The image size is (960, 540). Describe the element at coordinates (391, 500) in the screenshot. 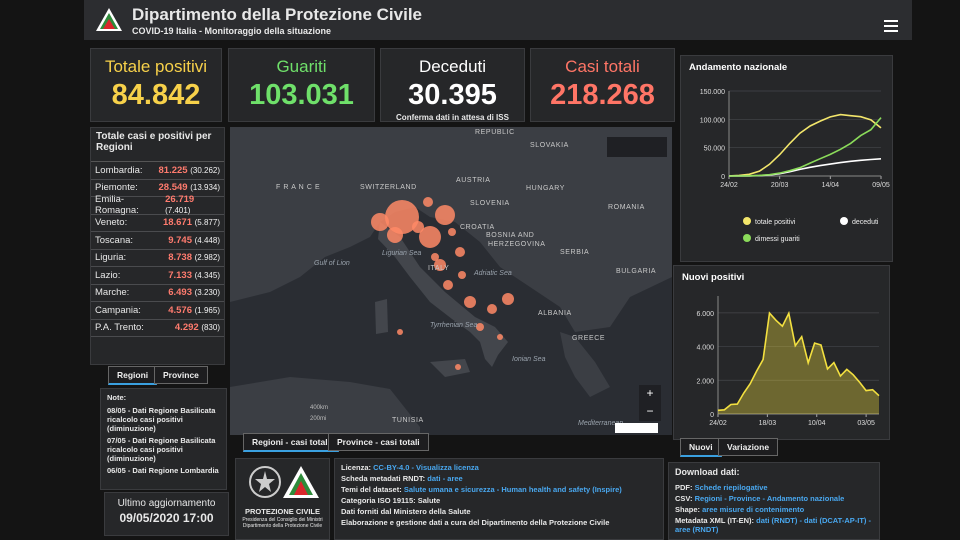

I see `info-label: Categoria ISO 19115: Salute` at that location.